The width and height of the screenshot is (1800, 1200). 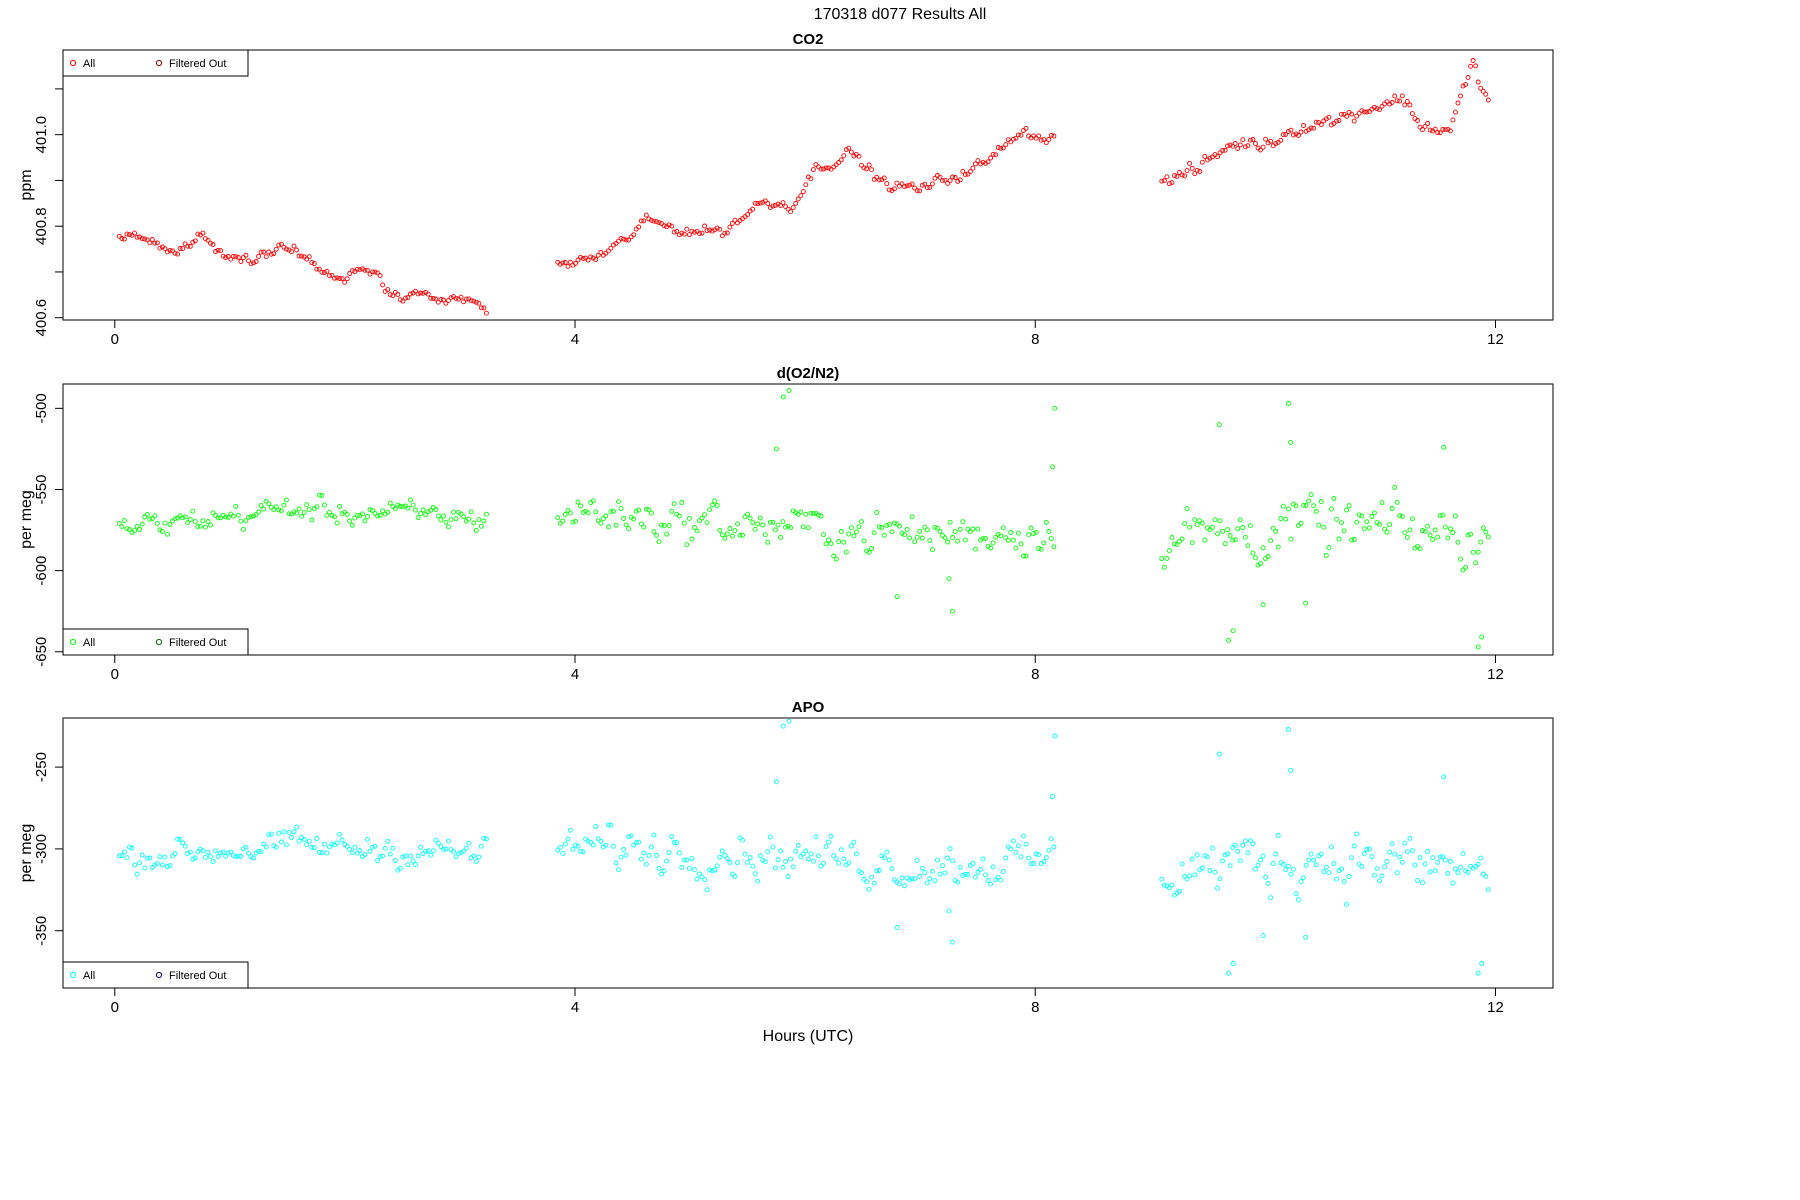 I want to click on x-tick-label: 8, so click(x=1035, y=674).